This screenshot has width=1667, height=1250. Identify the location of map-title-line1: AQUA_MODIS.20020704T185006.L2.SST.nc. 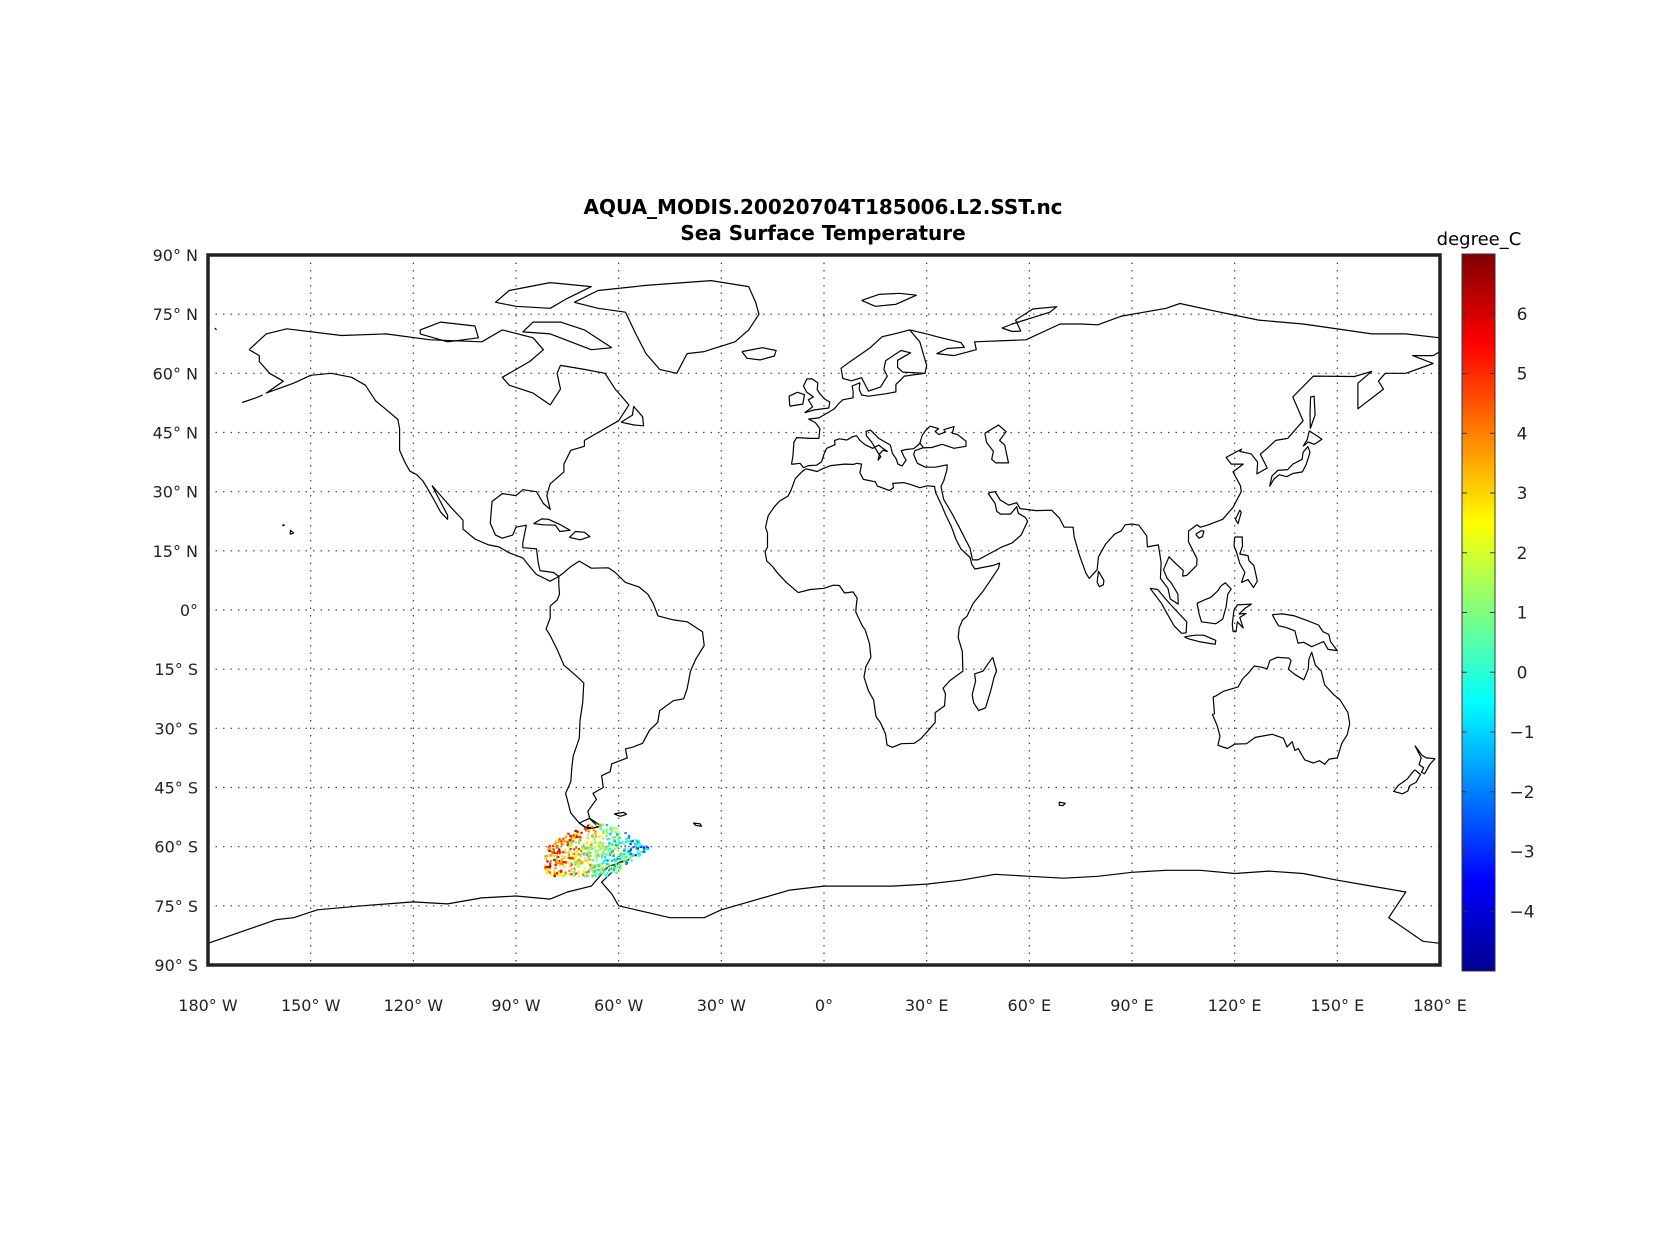
(822, 207).